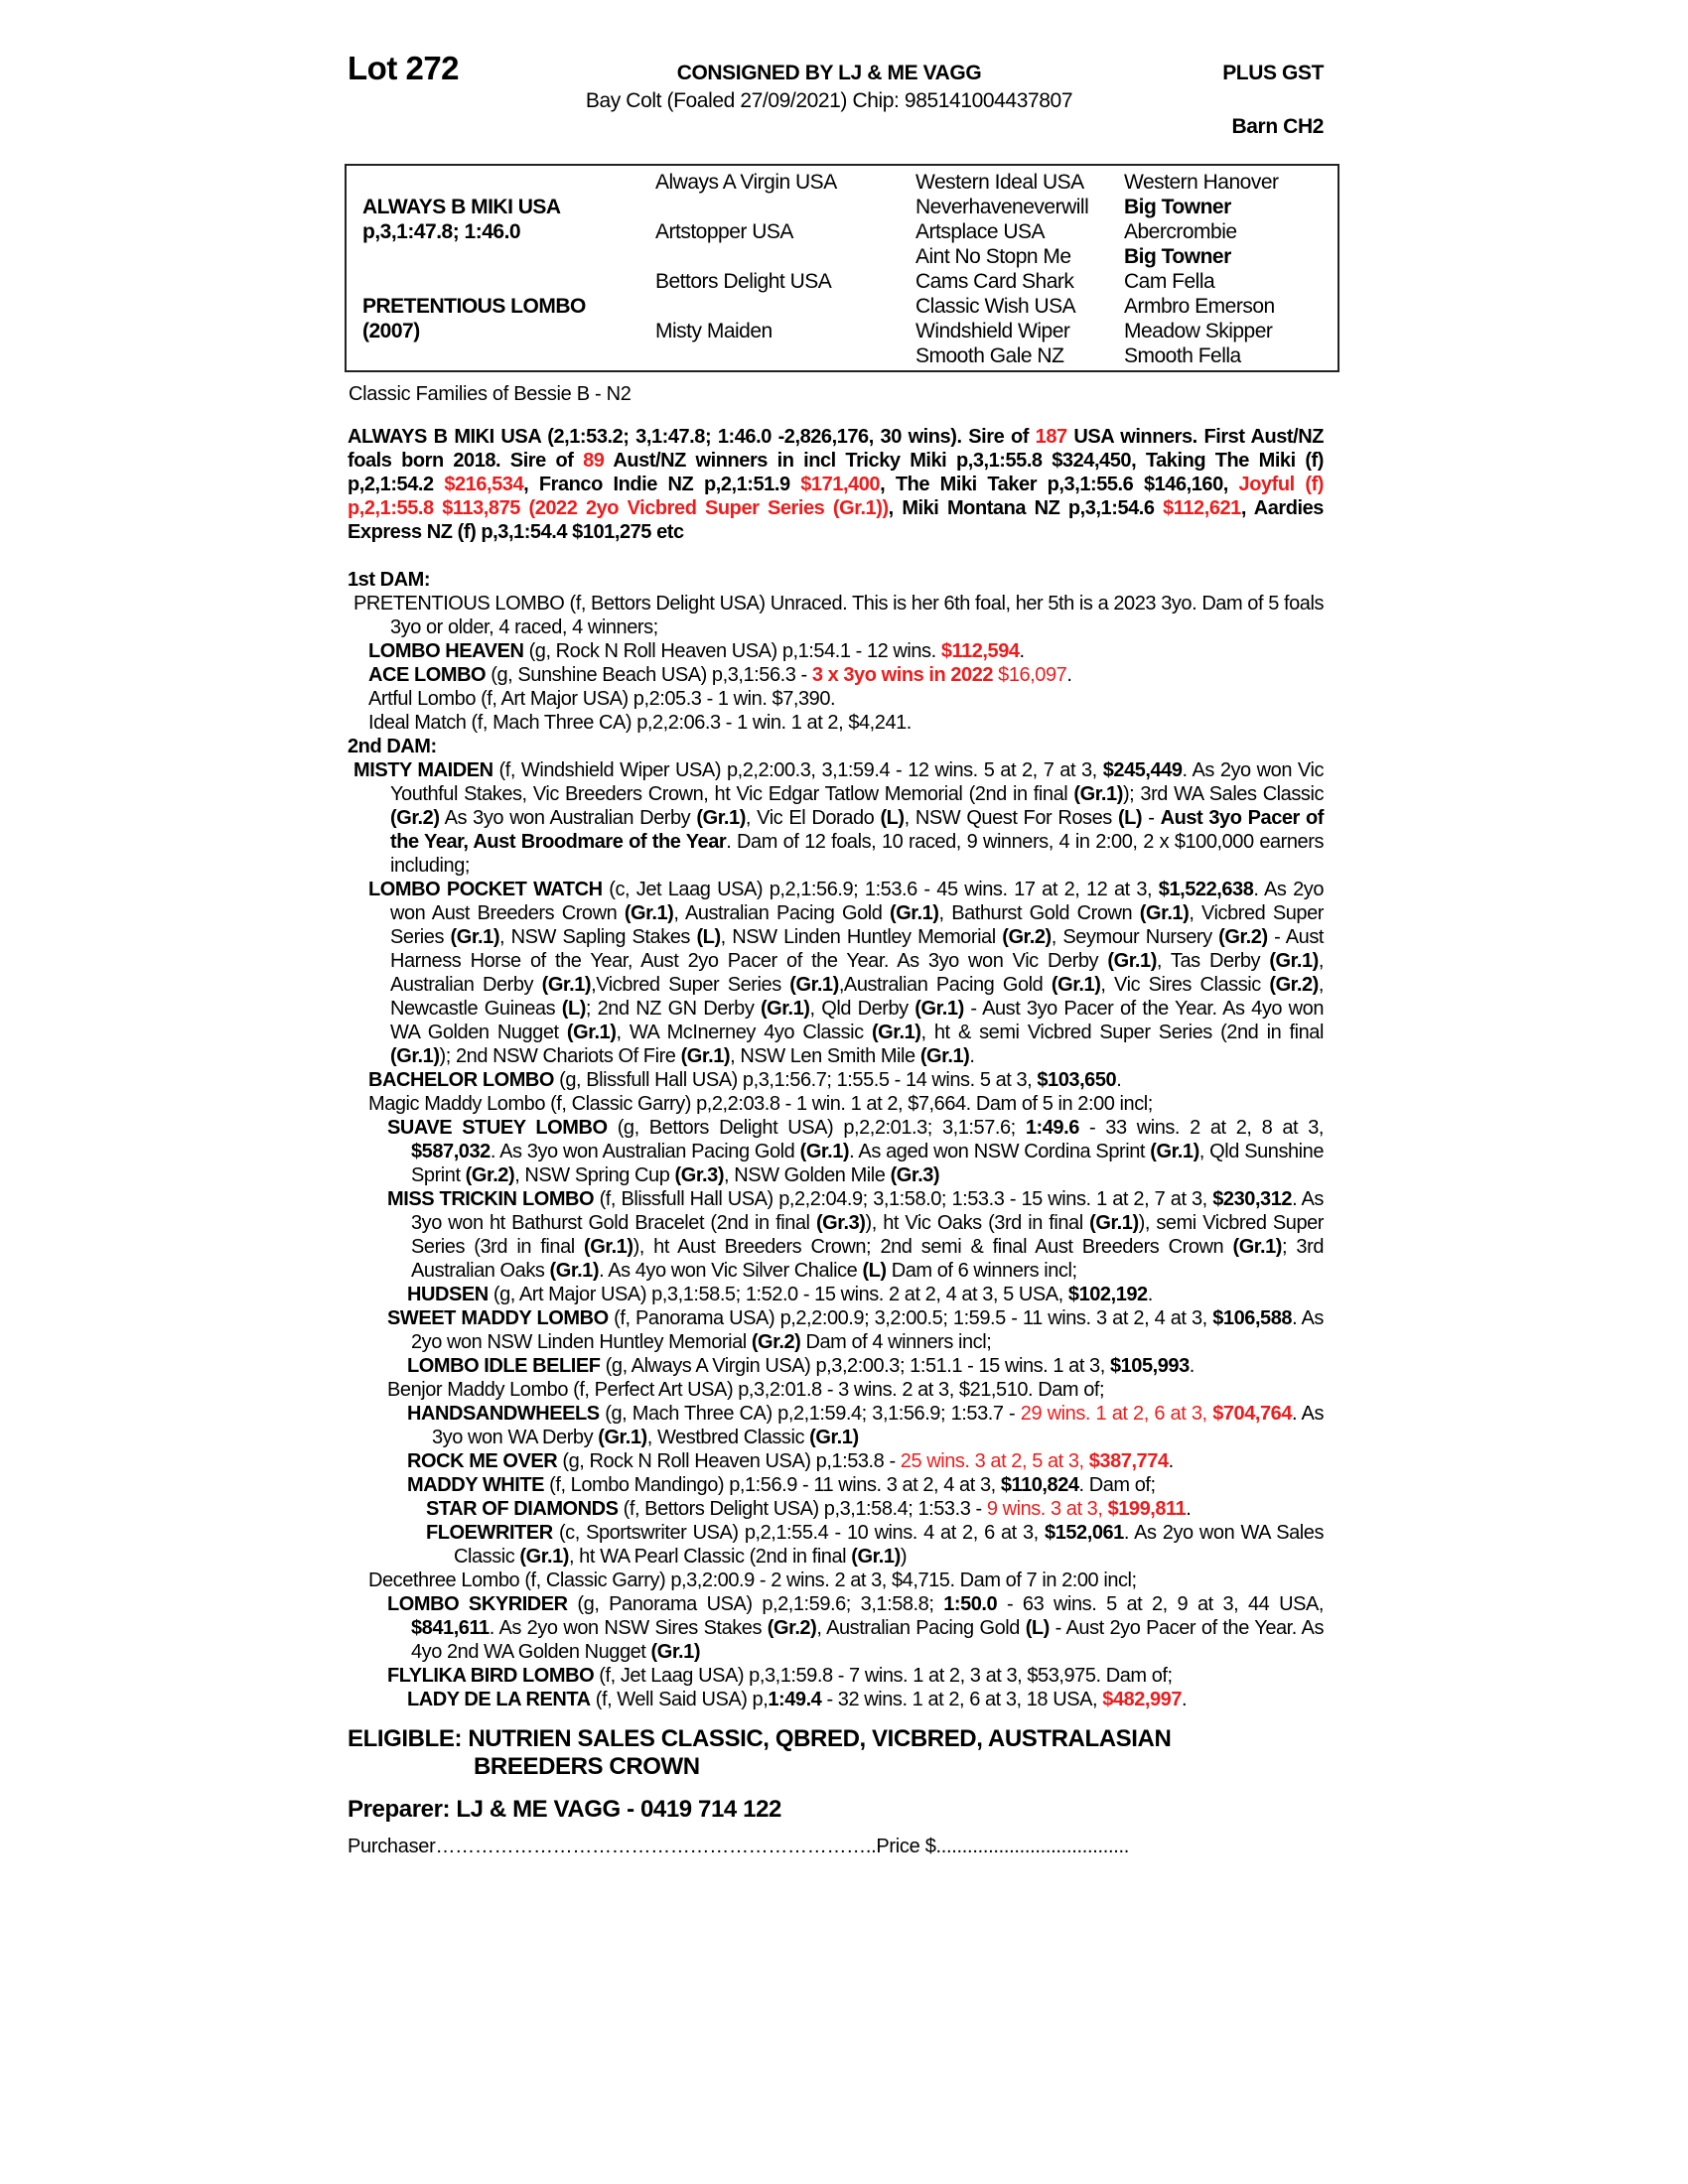  Describe the element at coordinates (1052, 1128) in the screenshot. I see `entry-text-segment: 1:49.6` at that location.